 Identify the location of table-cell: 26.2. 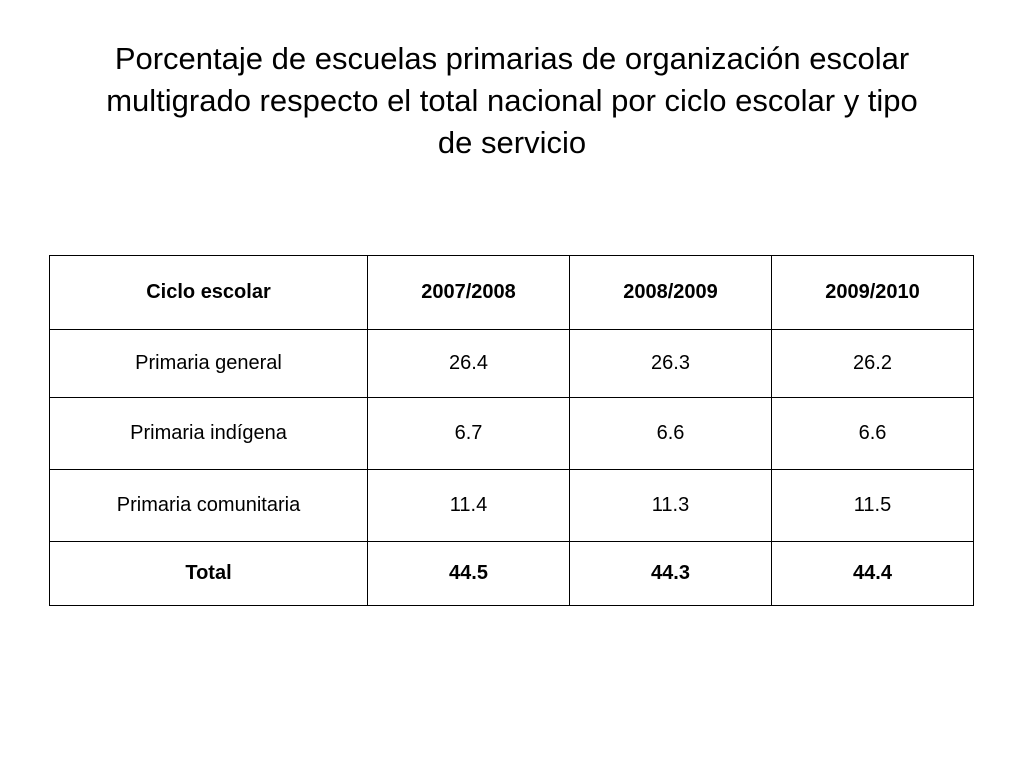
(872, 363).